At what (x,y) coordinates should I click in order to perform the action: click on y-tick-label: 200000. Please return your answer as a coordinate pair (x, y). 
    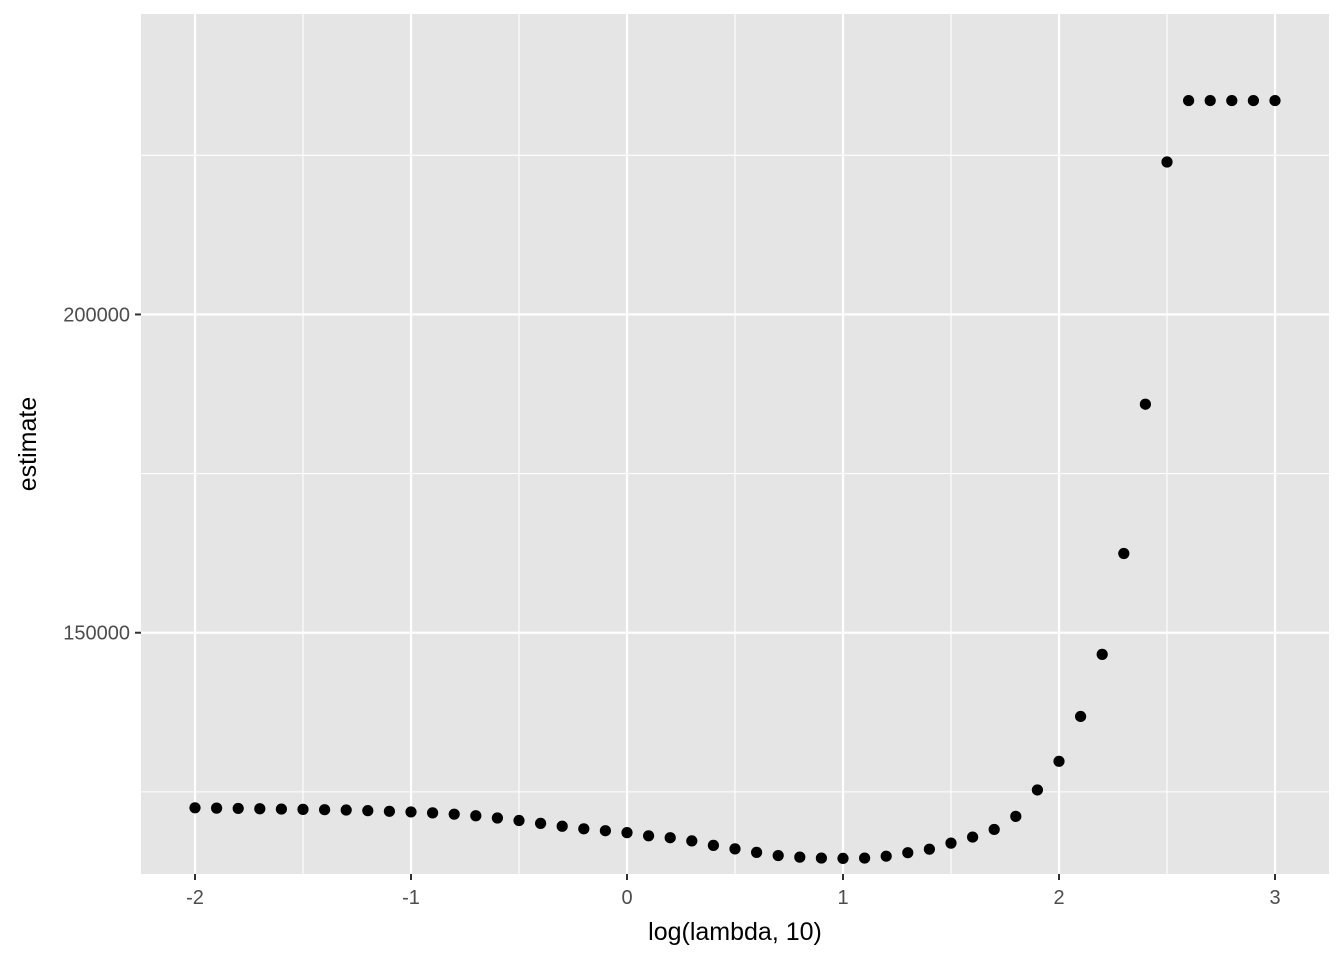
    Looking at the image, I should click on (96, 315).